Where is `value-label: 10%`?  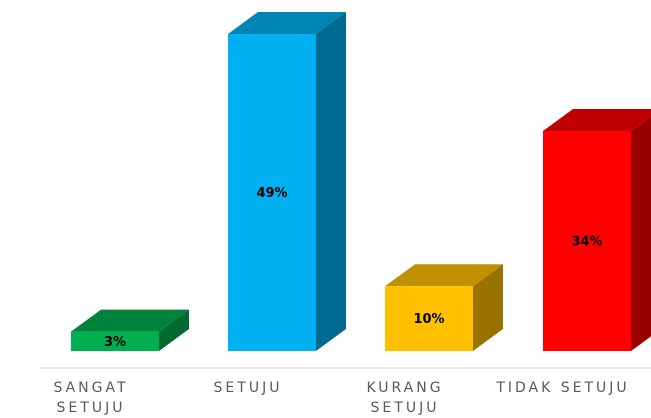 value-label: 10% is located at coordinates (428, 319).